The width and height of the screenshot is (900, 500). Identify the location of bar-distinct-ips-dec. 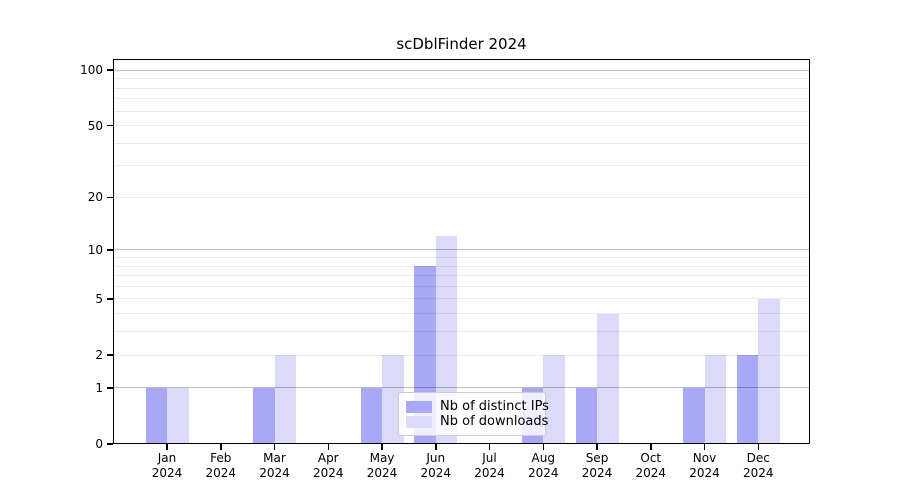
(747, 399).